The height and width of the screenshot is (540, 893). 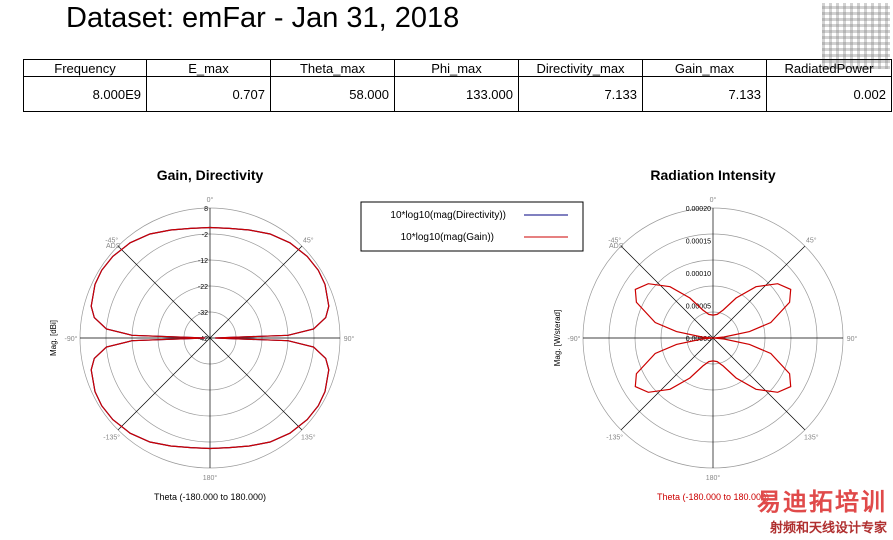 What do you see at coordinates (580, 68) in the screenshot?
I see `header-directivity-max: Directivity_max` at bounding box center [580, 68].